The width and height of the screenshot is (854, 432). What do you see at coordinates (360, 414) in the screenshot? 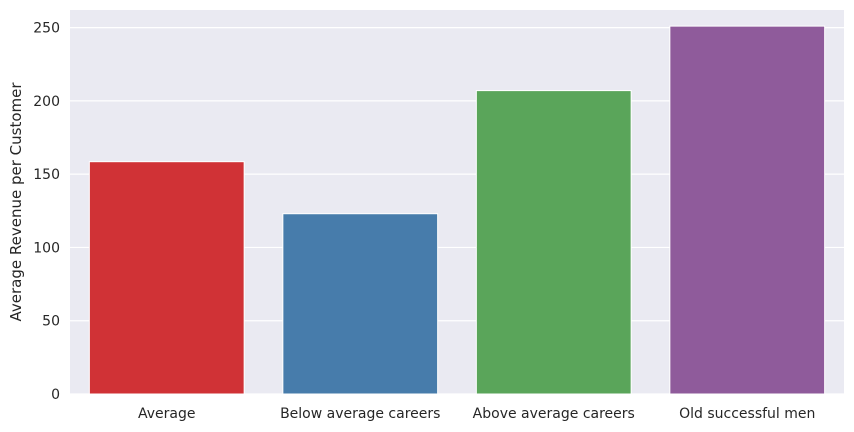
I see `x-tick-label: Below average careers` at bounding box center [360, 414].